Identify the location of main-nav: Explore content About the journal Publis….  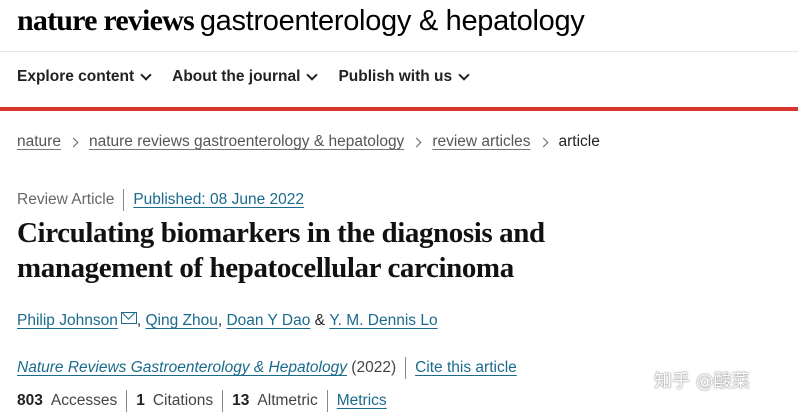
(253, 77).